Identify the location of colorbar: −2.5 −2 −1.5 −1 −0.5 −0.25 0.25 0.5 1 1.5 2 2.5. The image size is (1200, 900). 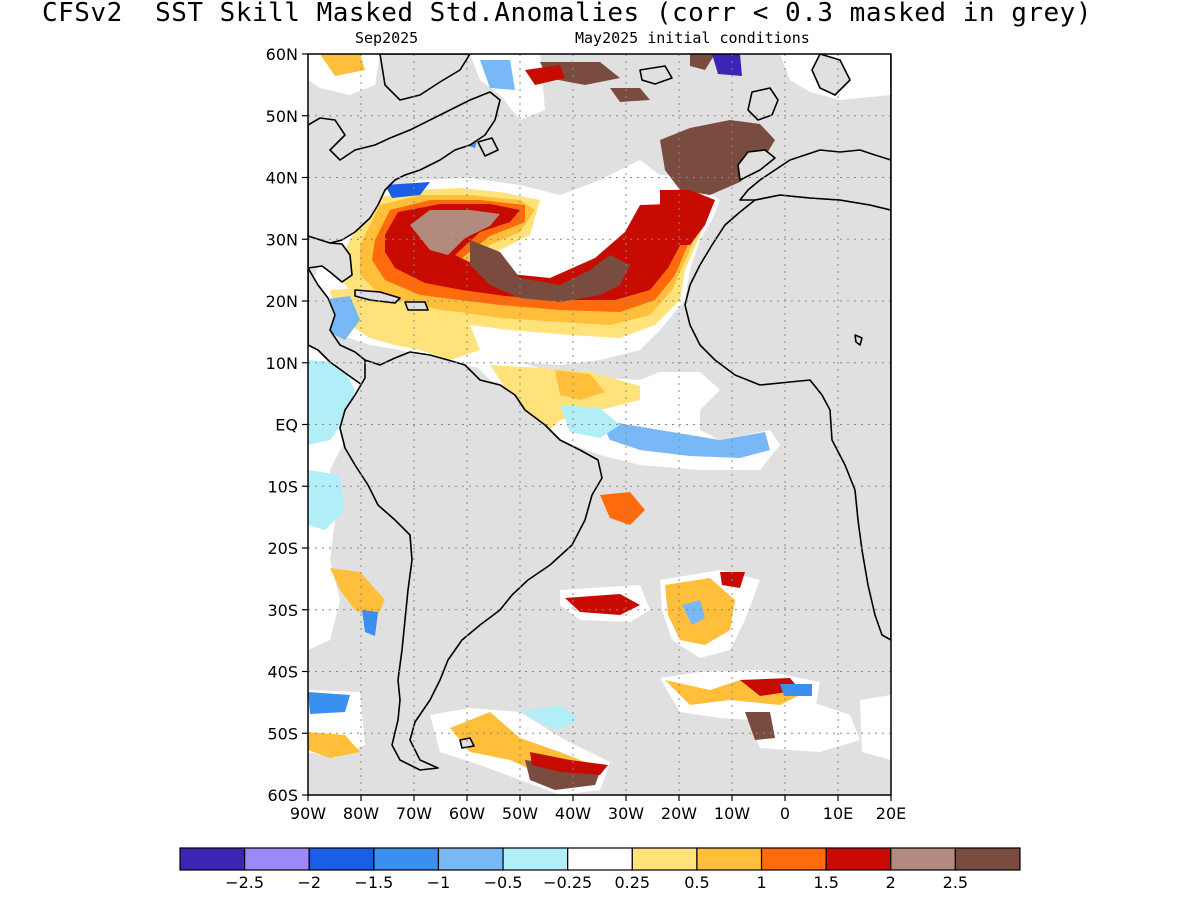
(600, 869).